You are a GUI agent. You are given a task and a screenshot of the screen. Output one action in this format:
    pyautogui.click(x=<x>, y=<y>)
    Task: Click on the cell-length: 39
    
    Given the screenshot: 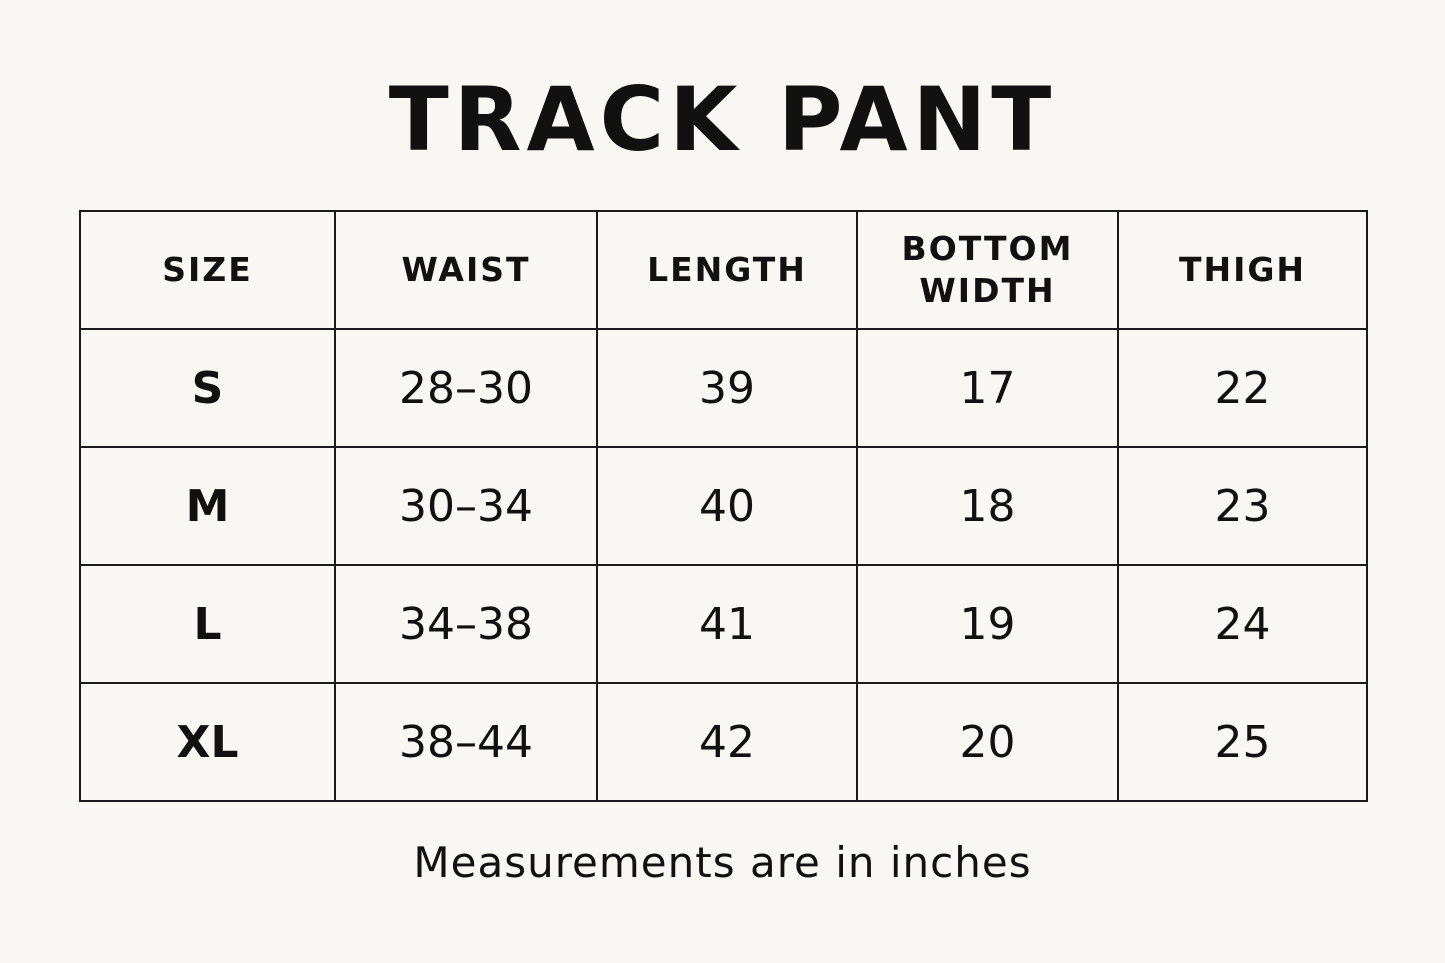 What is the action you would take?
    pyautogui.click(x=727, y=388)
    